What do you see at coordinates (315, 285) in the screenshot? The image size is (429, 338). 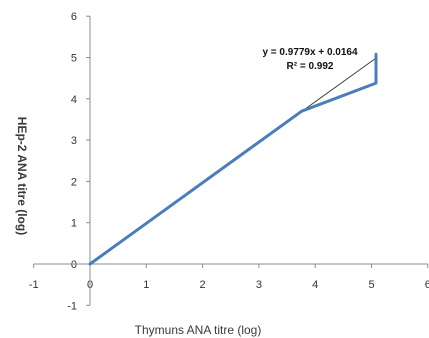 I see `x-tick-label: 4` at bounding box center [315, 285].